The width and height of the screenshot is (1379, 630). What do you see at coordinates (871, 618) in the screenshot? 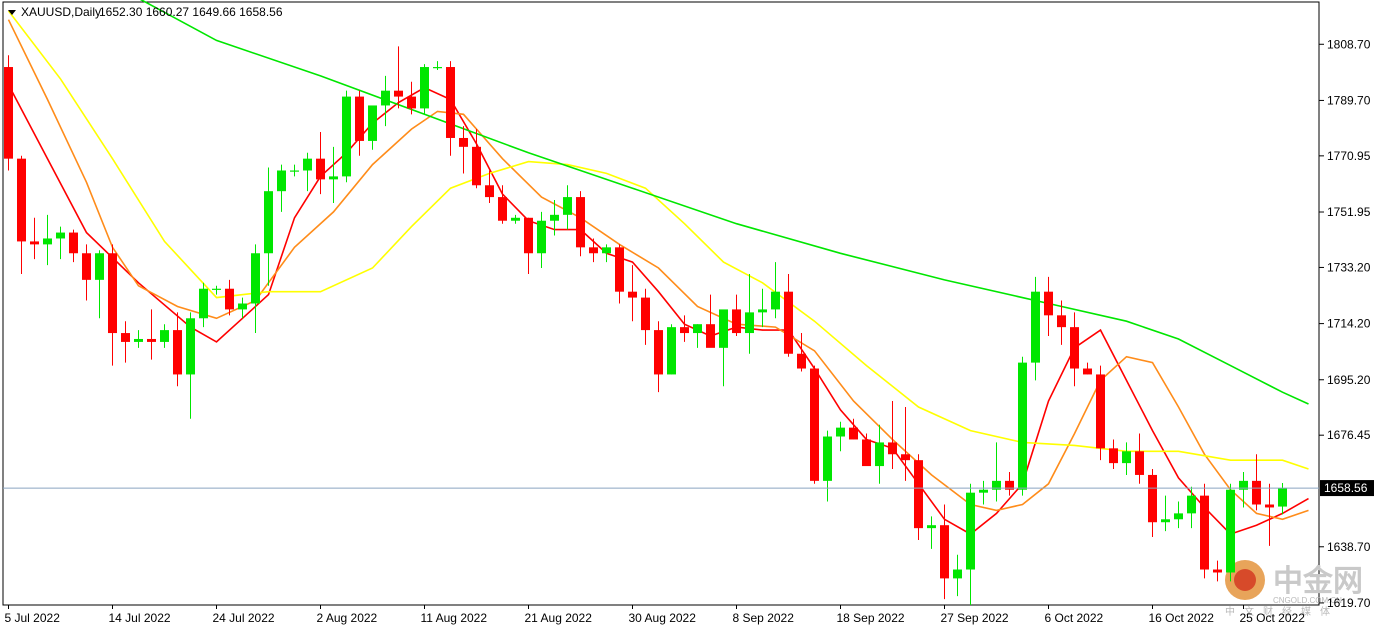
I see `time-tick-label: 18 Sep 2022` at bounding box center [871, 618].